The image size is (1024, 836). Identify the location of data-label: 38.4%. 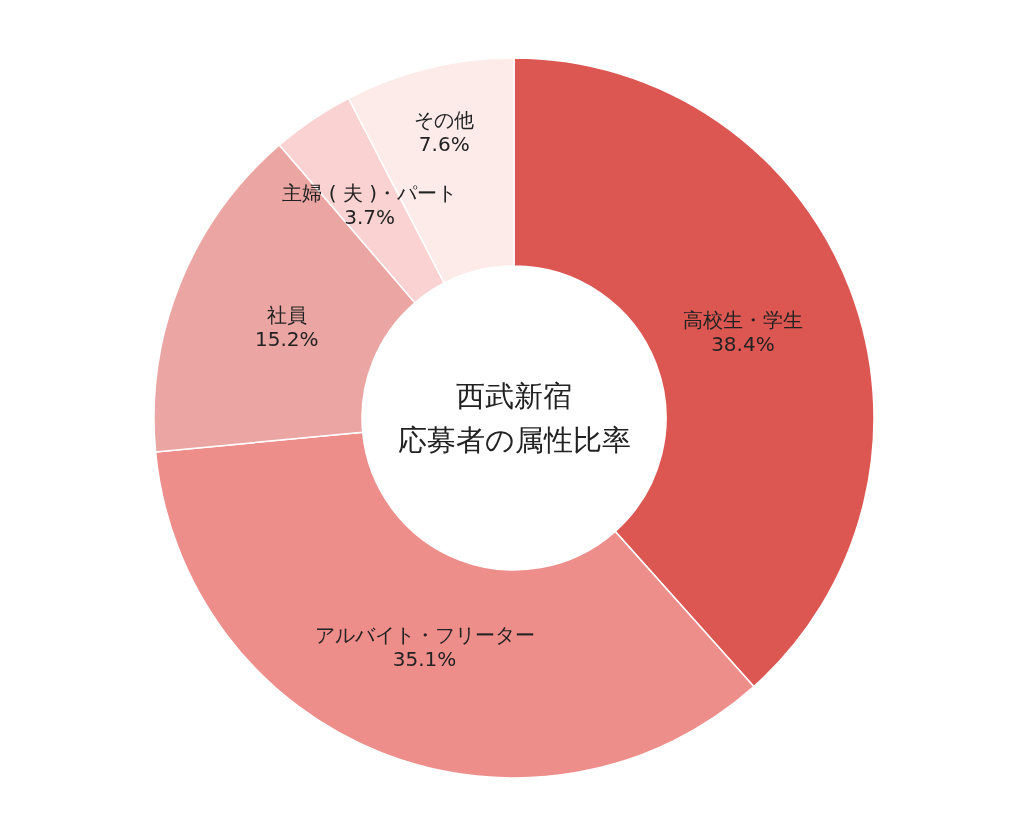
(743, 343).